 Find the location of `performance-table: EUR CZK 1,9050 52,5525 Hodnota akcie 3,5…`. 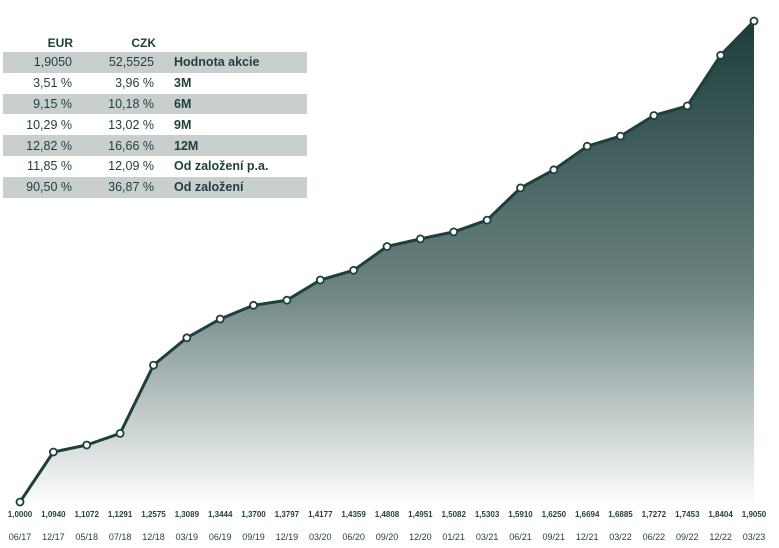

performance-table: EUR CZK 1,9050 52,5525 Hodnota akcie 3,5… is located at coordinates (155, 115).